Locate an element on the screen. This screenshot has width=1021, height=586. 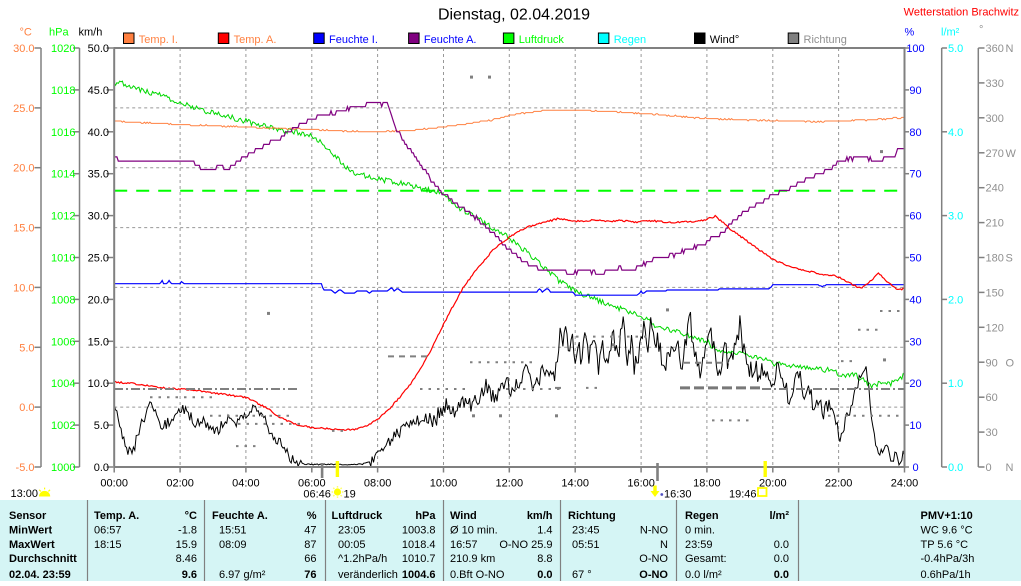
svg-text: 8.46 is located at coordinates (186, 559).